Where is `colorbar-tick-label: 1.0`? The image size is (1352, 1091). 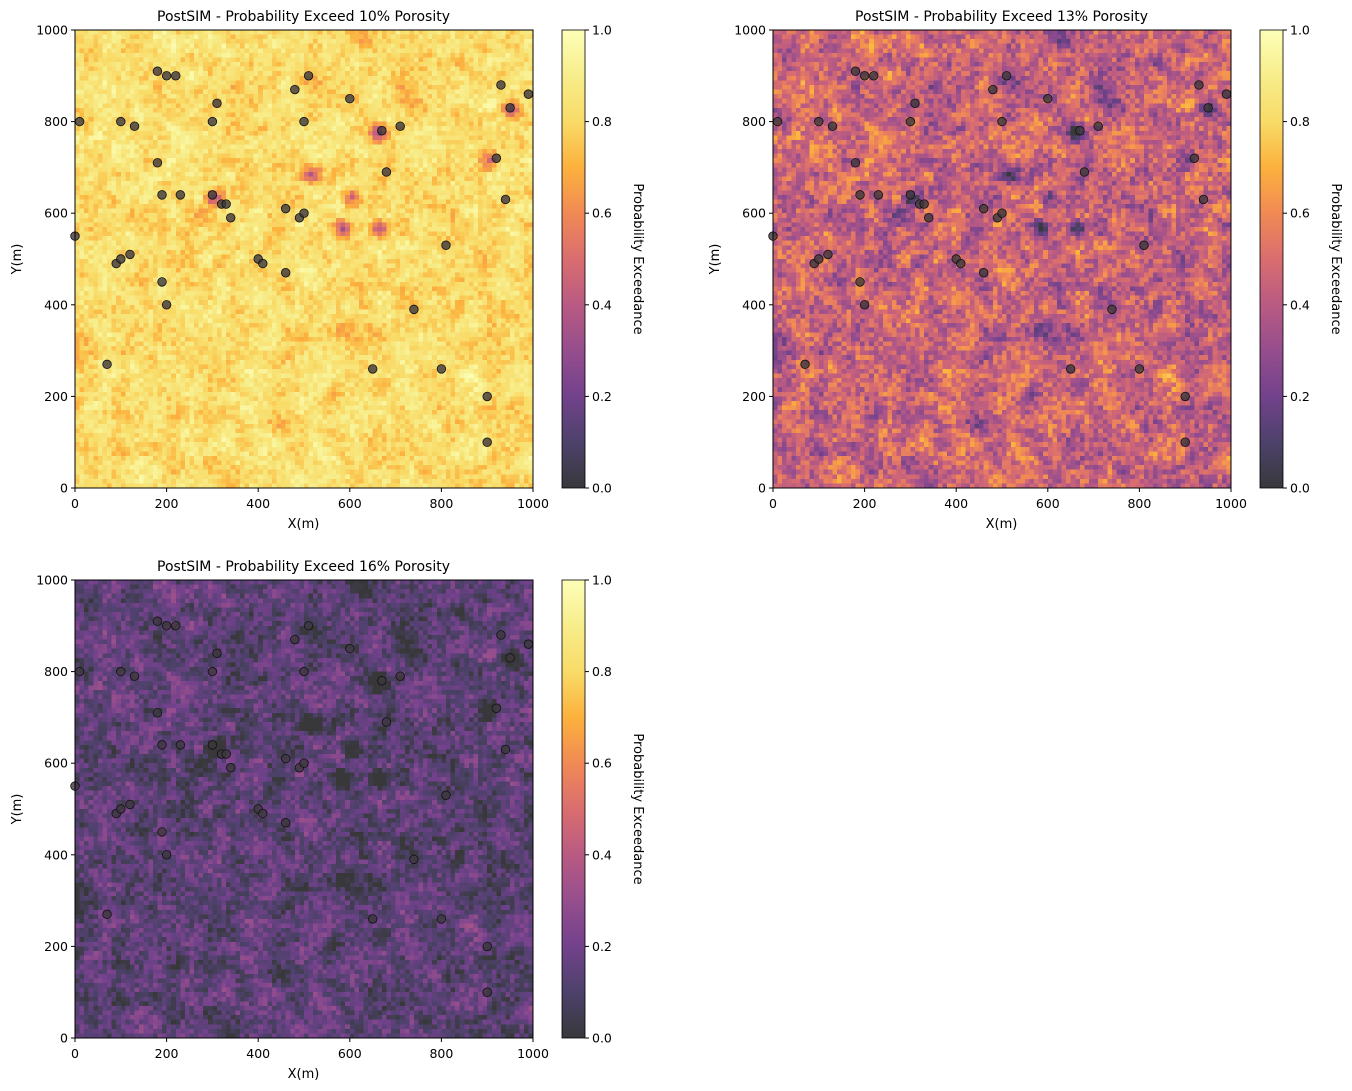
colorbar-tick-label: 1.0 is located at coordinates (1300, 30).